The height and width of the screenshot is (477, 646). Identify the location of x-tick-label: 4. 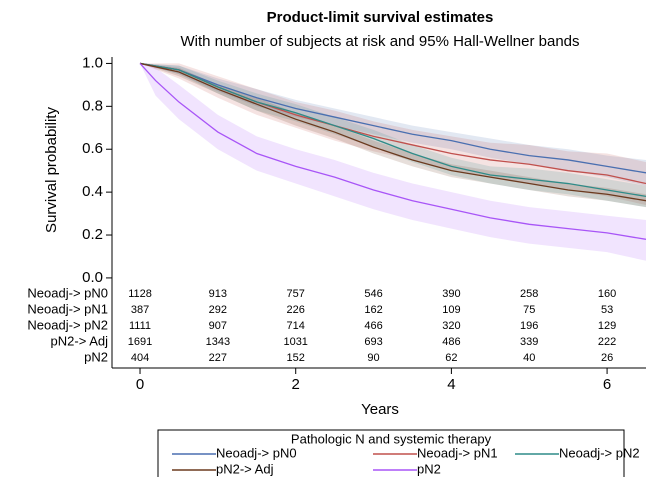
(451, 384).